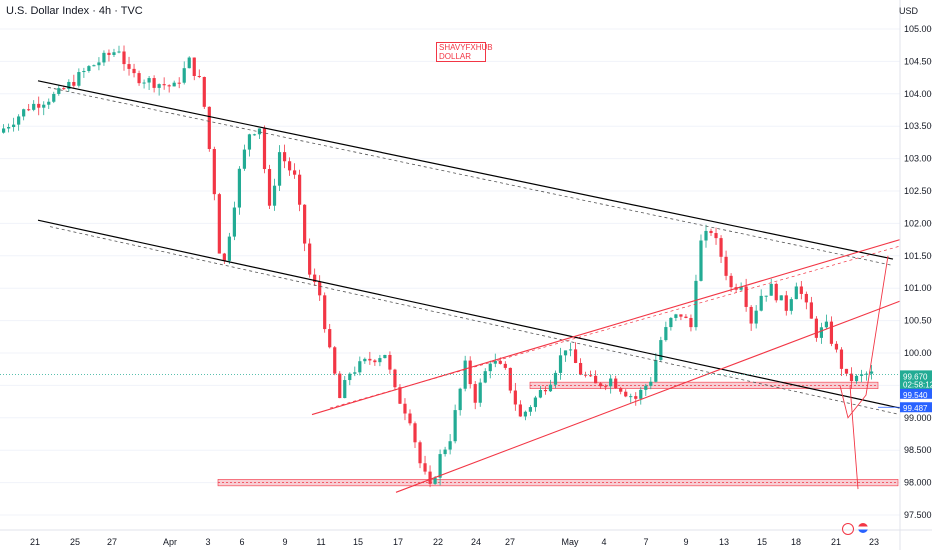  What do you see at coordinates (915, 395) in the screenshot?
I see `level-a-label: 99.540` at bounding box center [915, 395].